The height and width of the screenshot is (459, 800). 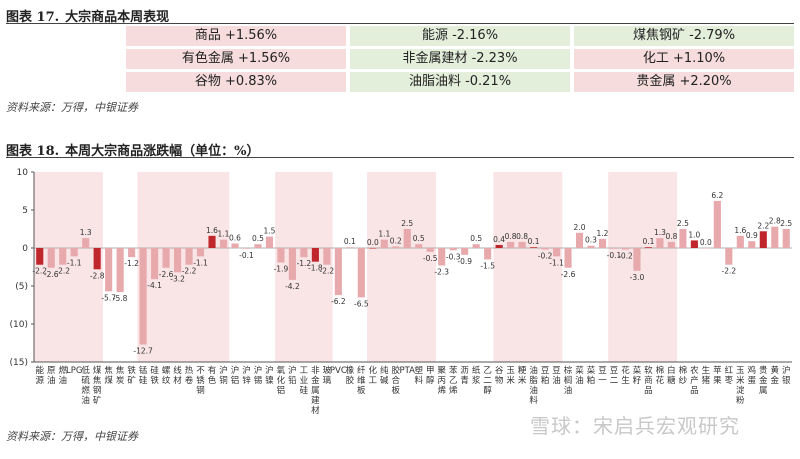 What do you see at coordinates (108, 370) in the screenshot?
I see `x-tick-label: 焦` at bounding box center [108, 370].